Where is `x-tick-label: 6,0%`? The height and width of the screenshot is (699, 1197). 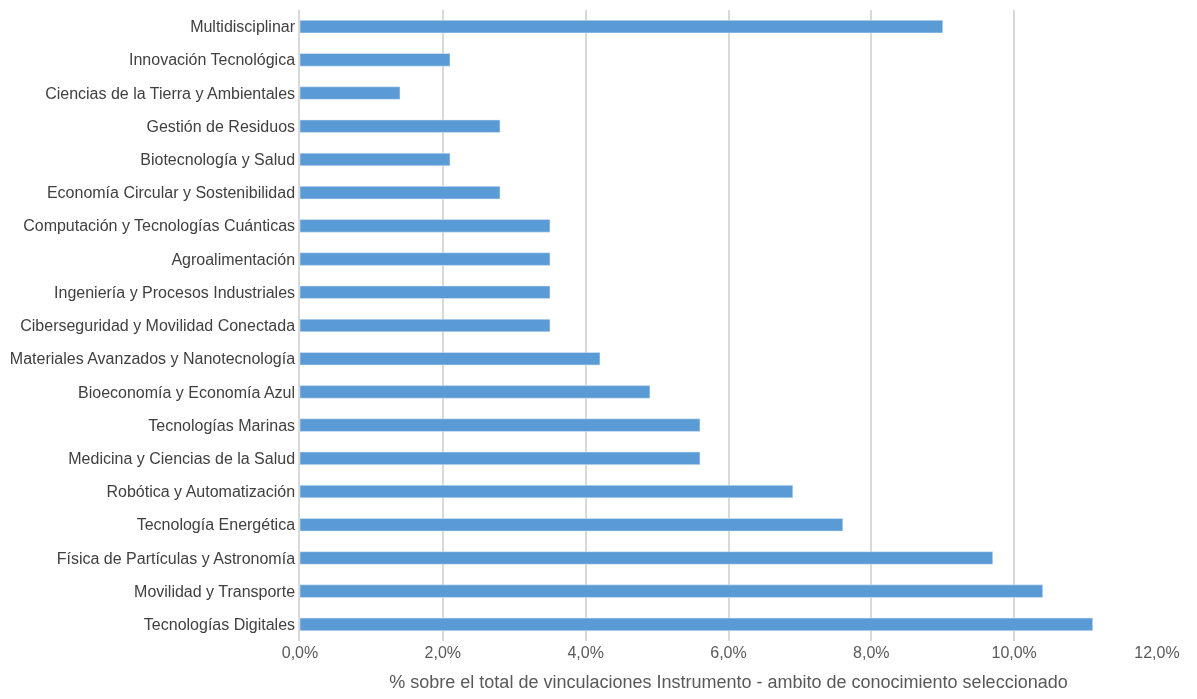
x-tick-label: 6,0% is located at coordinates (728, 652).